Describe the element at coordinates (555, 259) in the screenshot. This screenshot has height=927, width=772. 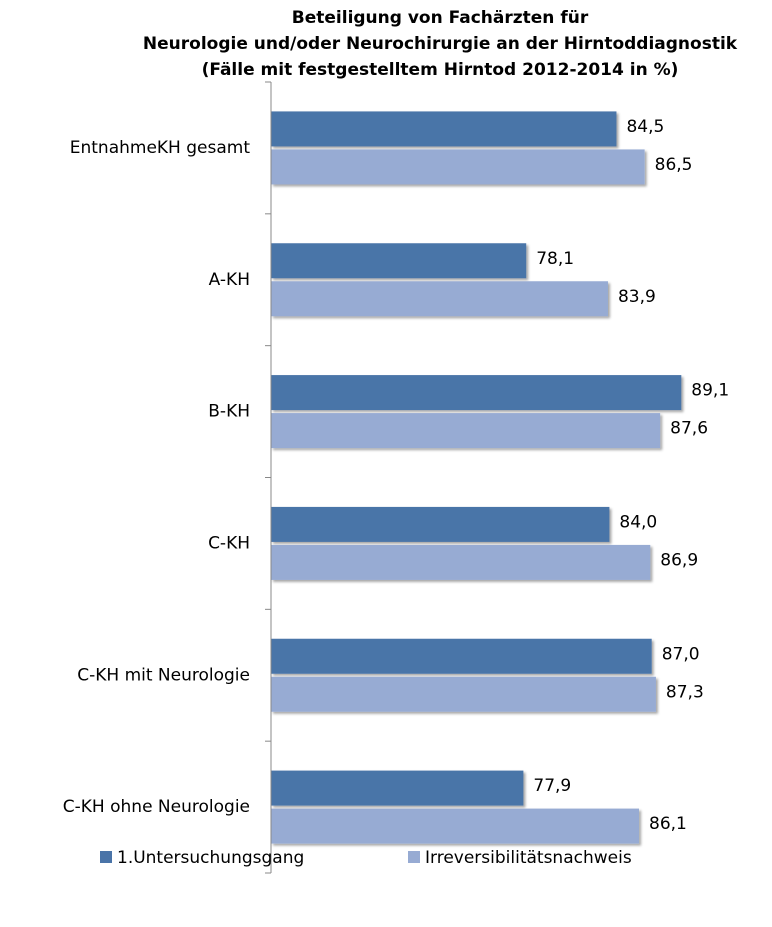
I see `data-label: 78,1` at that location.